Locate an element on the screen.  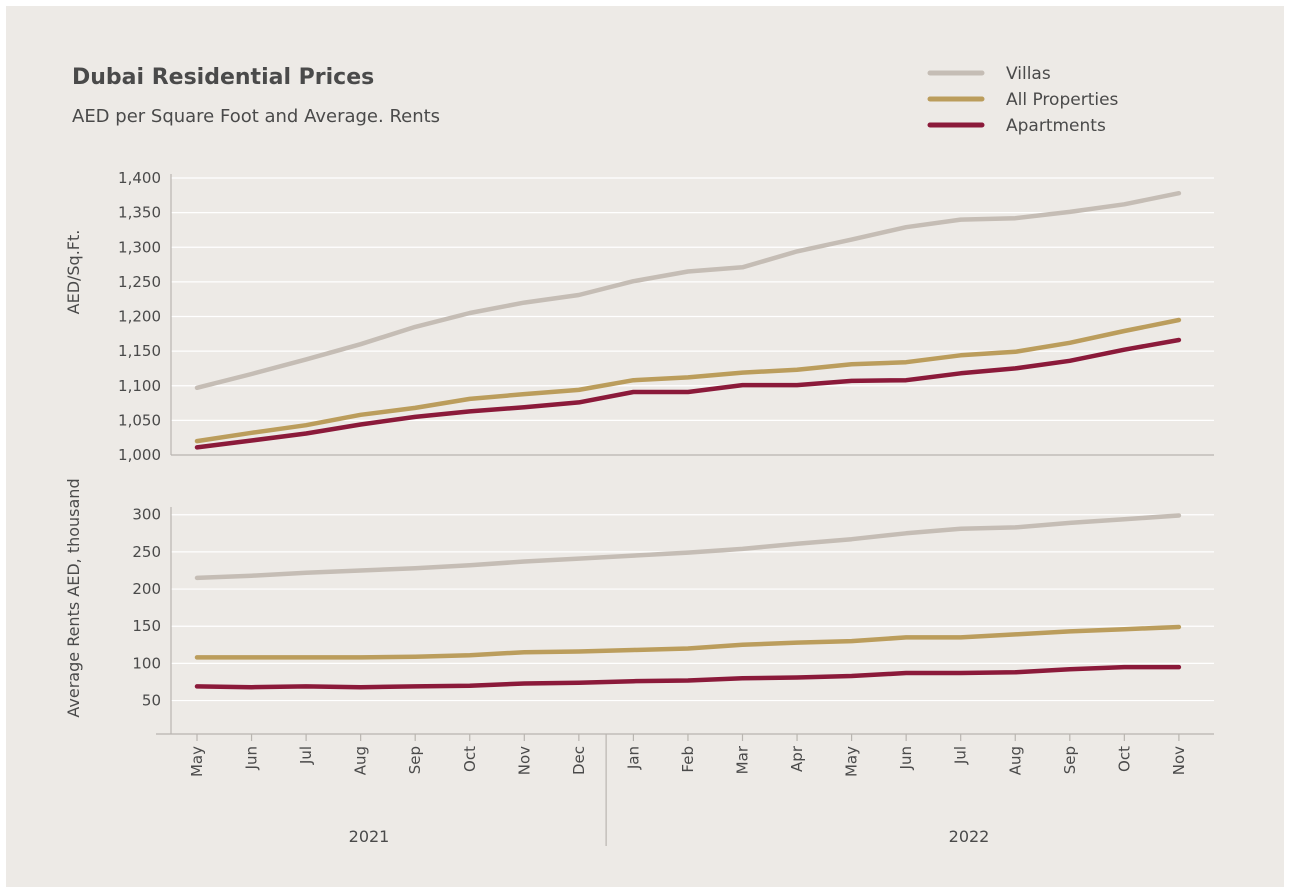
x-tick-2: Jun is located at coordinates (252, 758).